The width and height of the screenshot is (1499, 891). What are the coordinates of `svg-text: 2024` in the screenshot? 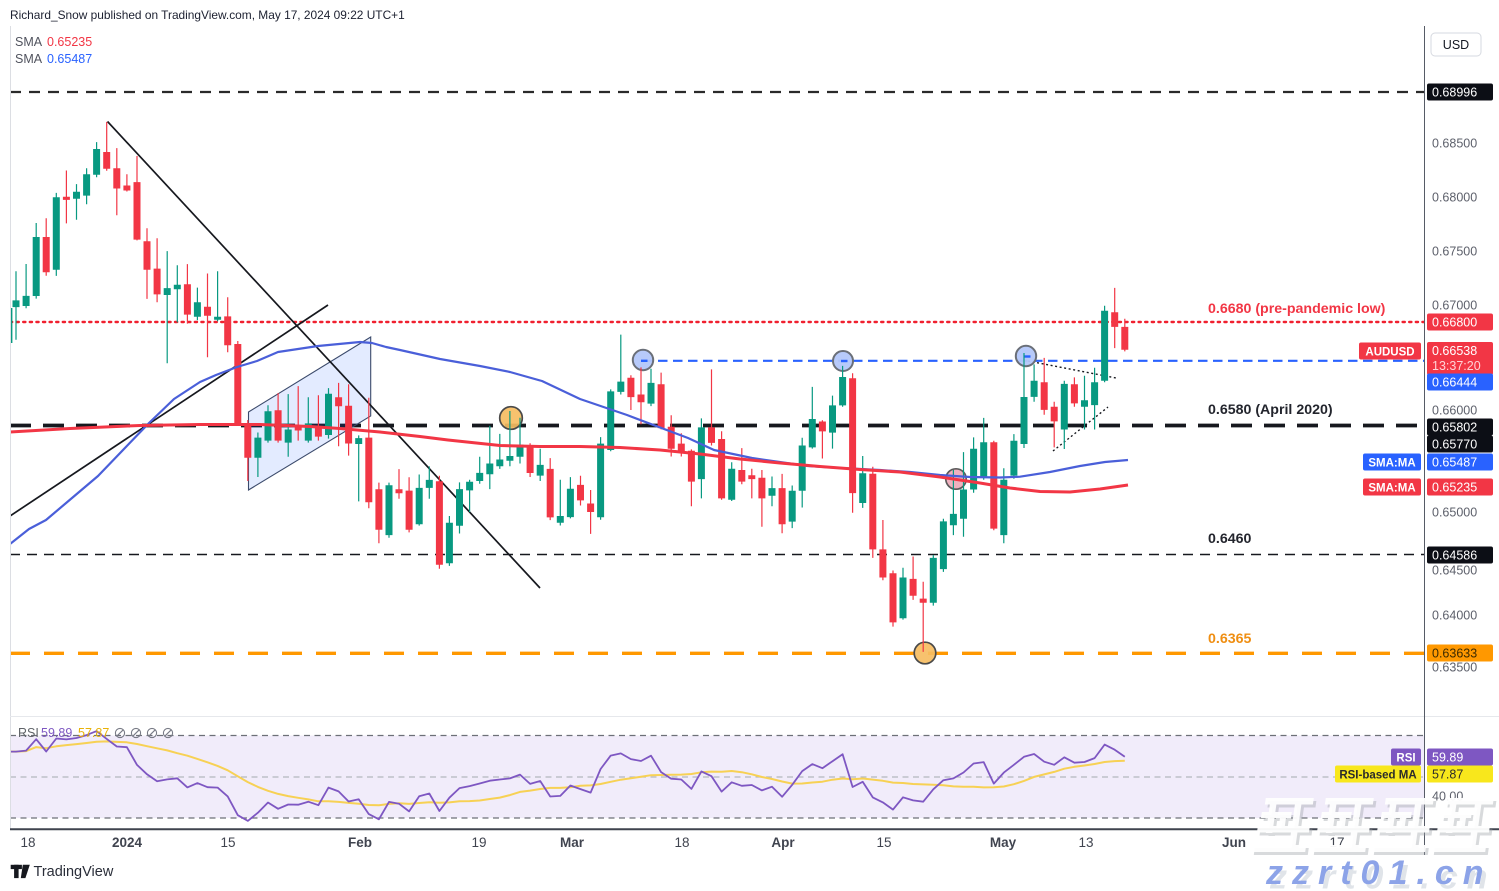 It's located at (127, 842).